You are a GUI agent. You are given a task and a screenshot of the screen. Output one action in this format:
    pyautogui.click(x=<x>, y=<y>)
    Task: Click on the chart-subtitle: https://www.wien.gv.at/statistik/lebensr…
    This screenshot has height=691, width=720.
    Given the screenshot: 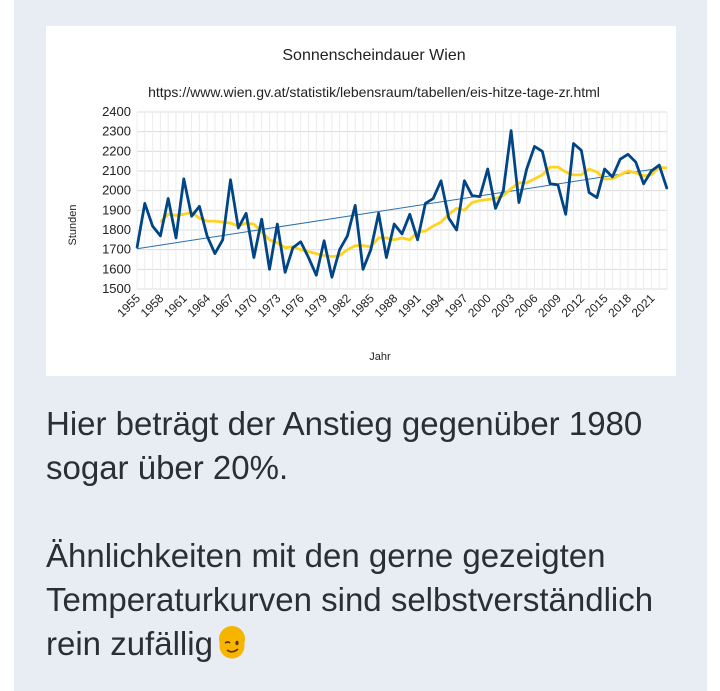 What is the action you would take?
    pyautogui.click(x=374, y=92)
    